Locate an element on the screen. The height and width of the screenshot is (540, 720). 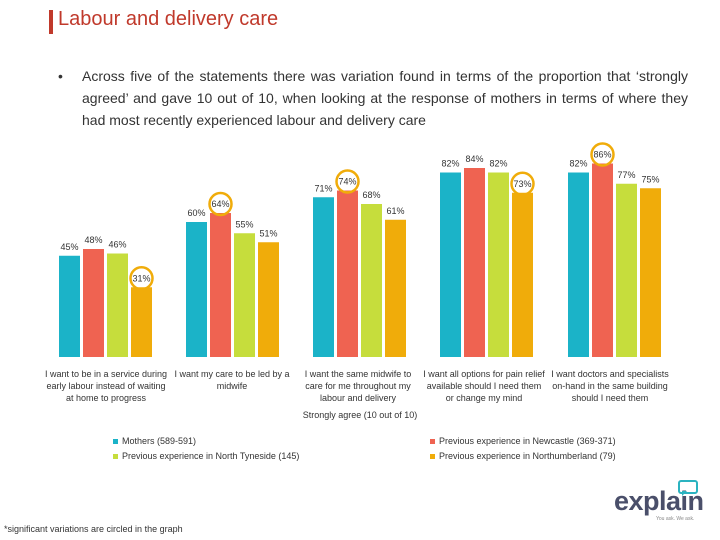
bar-mothers-cat1 is located at coordinates (196, 289).